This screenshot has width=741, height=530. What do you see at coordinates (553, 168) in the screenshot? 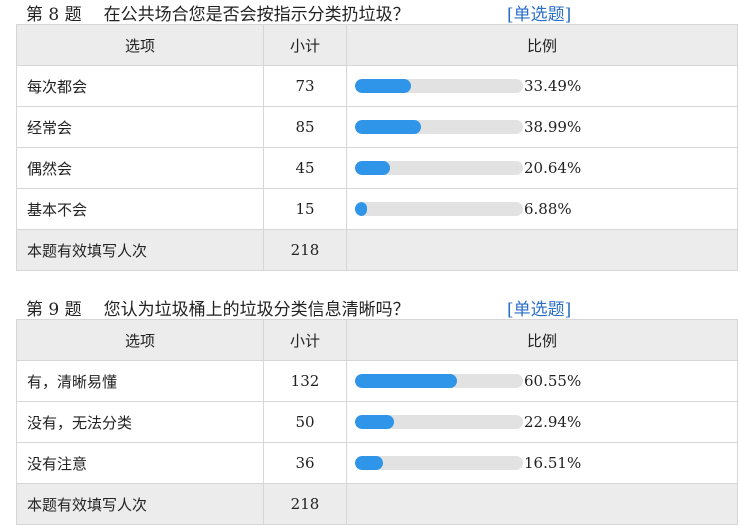
I see `option-percentage: 20.64%` at bounding box center [553, 168].